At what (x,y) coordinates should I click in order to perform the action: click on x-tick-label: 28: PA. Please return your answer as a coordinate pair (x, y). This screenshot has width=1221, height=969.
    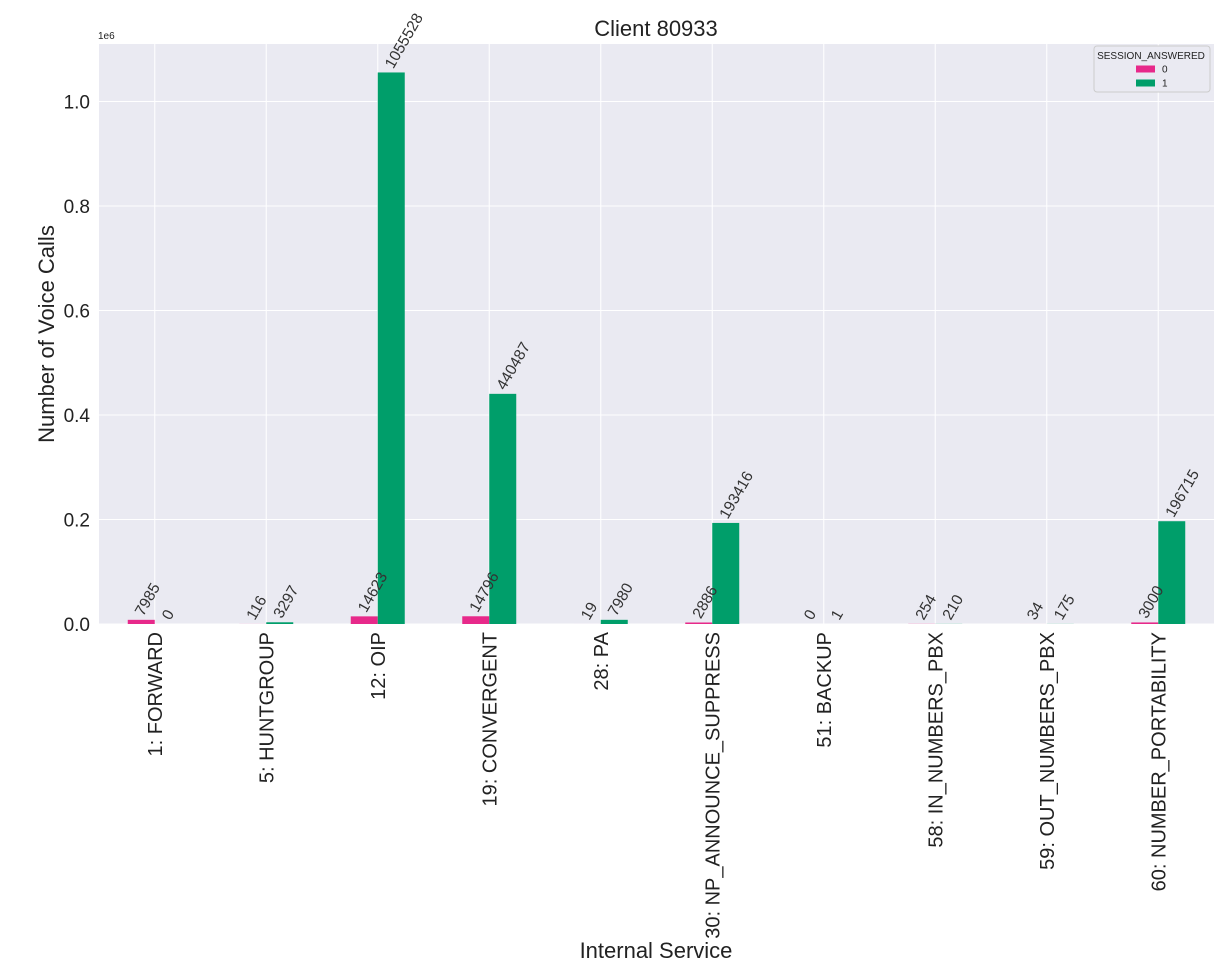
    Looking at the image, I should click on (602, 660).